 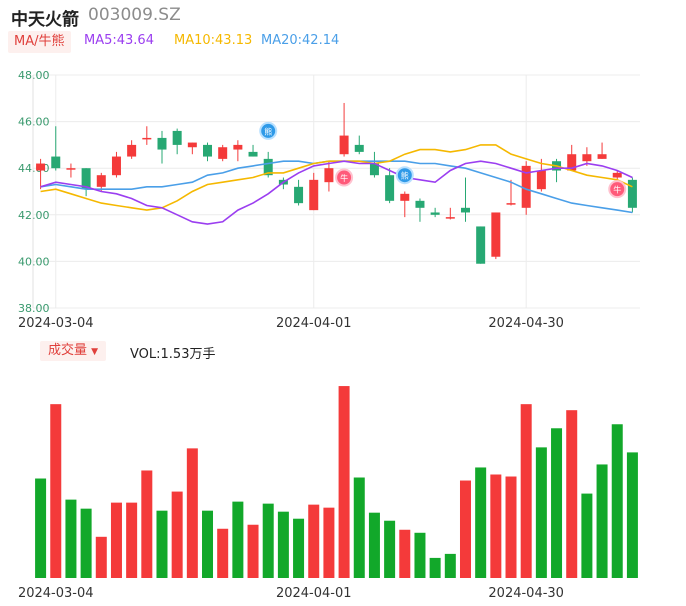 What do you see at coordinates (34, 122) in the screenshot?
I see `y-tick-label: 46.00` at bounding box center [34, 122].